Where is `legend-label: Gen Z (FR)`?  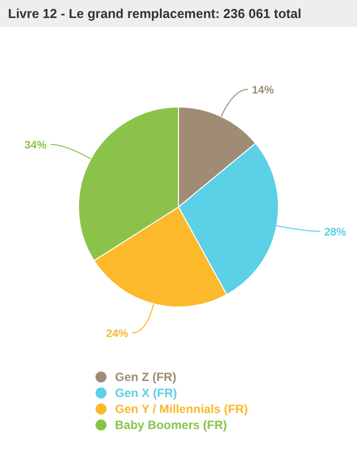
legend-label: Gen Z (FR) is located at coordinates (145, 377).